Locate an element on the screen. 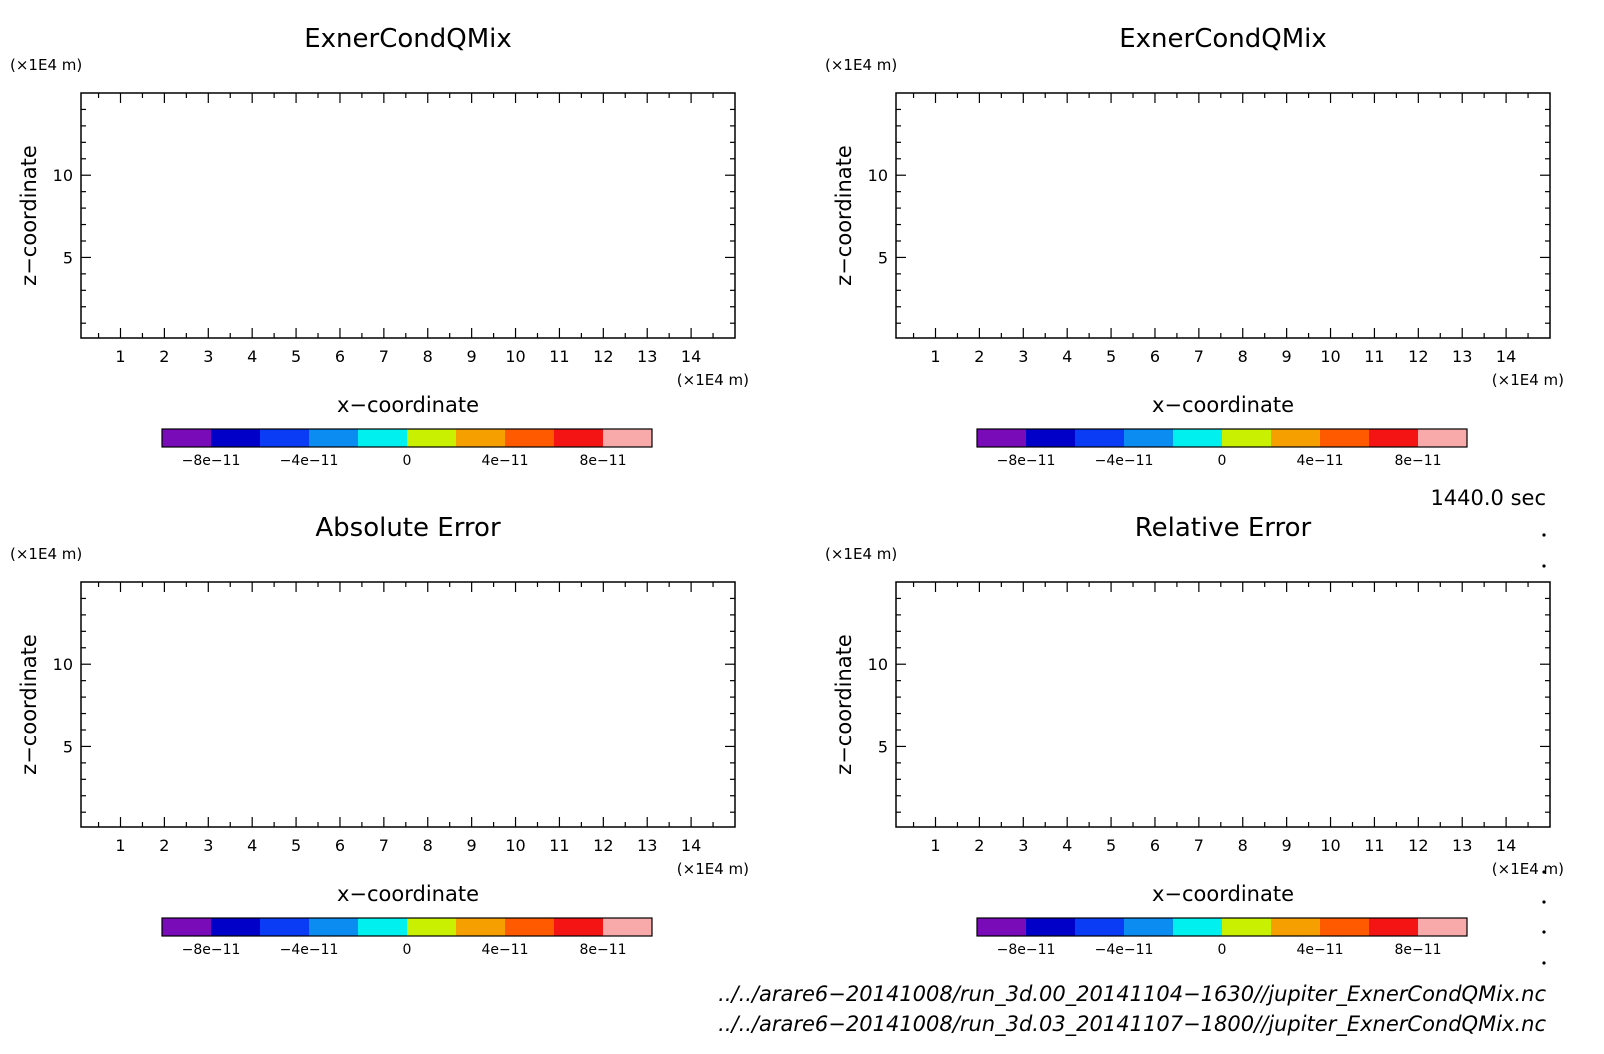  colorbar-tick-label: −8e−11 is located at coordinates (1026, 461).